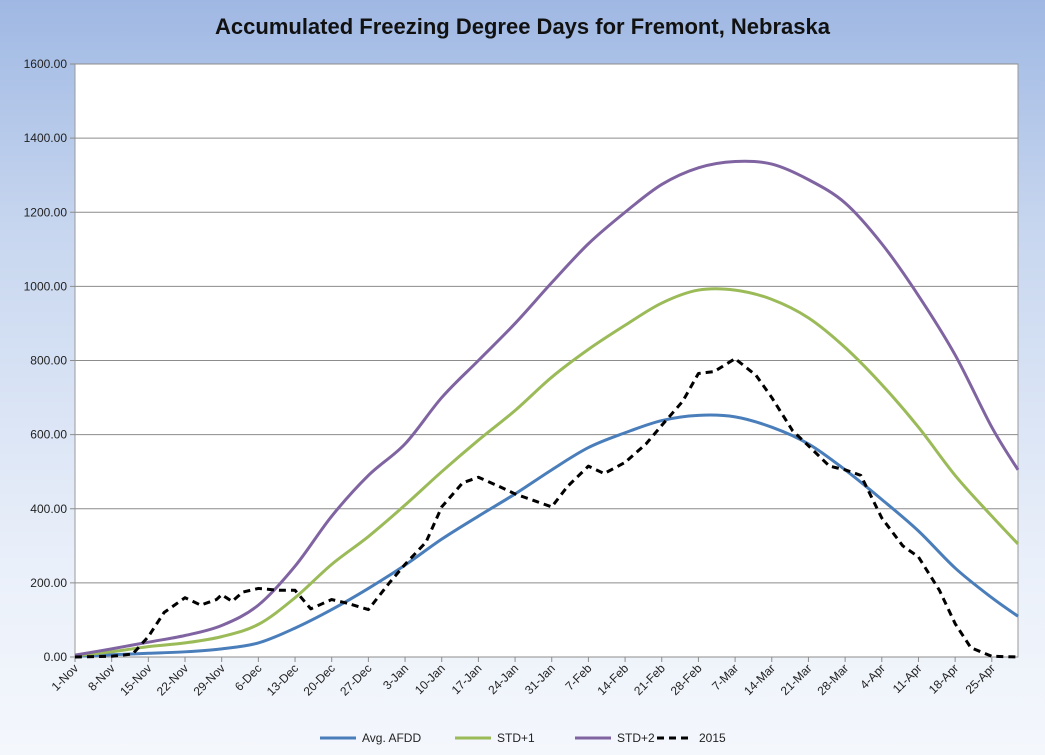 The height and width of the screenshot is (755, 1045). I want to click on x-tick-label: 27-Dec, so click(355, 679).